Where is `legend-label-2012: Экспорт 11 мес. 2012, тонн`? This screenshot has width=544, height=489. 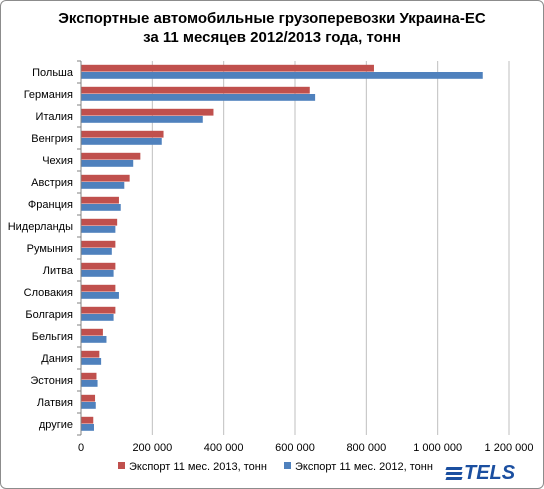 legend-label-2012: Экспорт 11 мес. 2012, тонн is located at coordinates (363, 467).